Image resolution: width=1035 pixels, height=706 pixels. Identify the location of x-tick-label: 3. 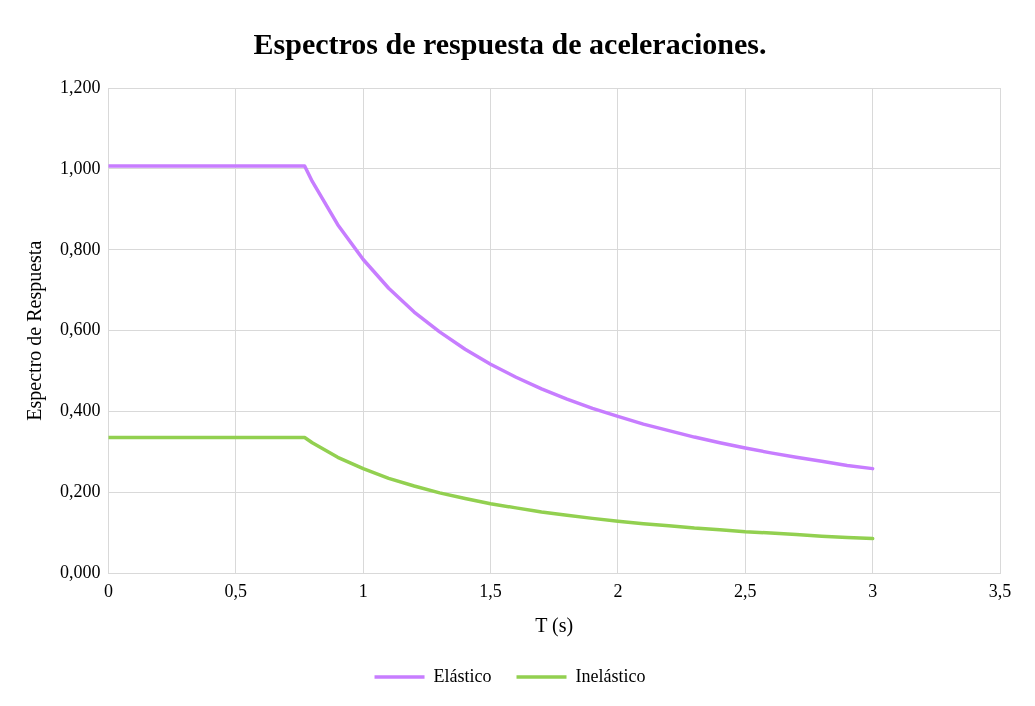
(873, 590).